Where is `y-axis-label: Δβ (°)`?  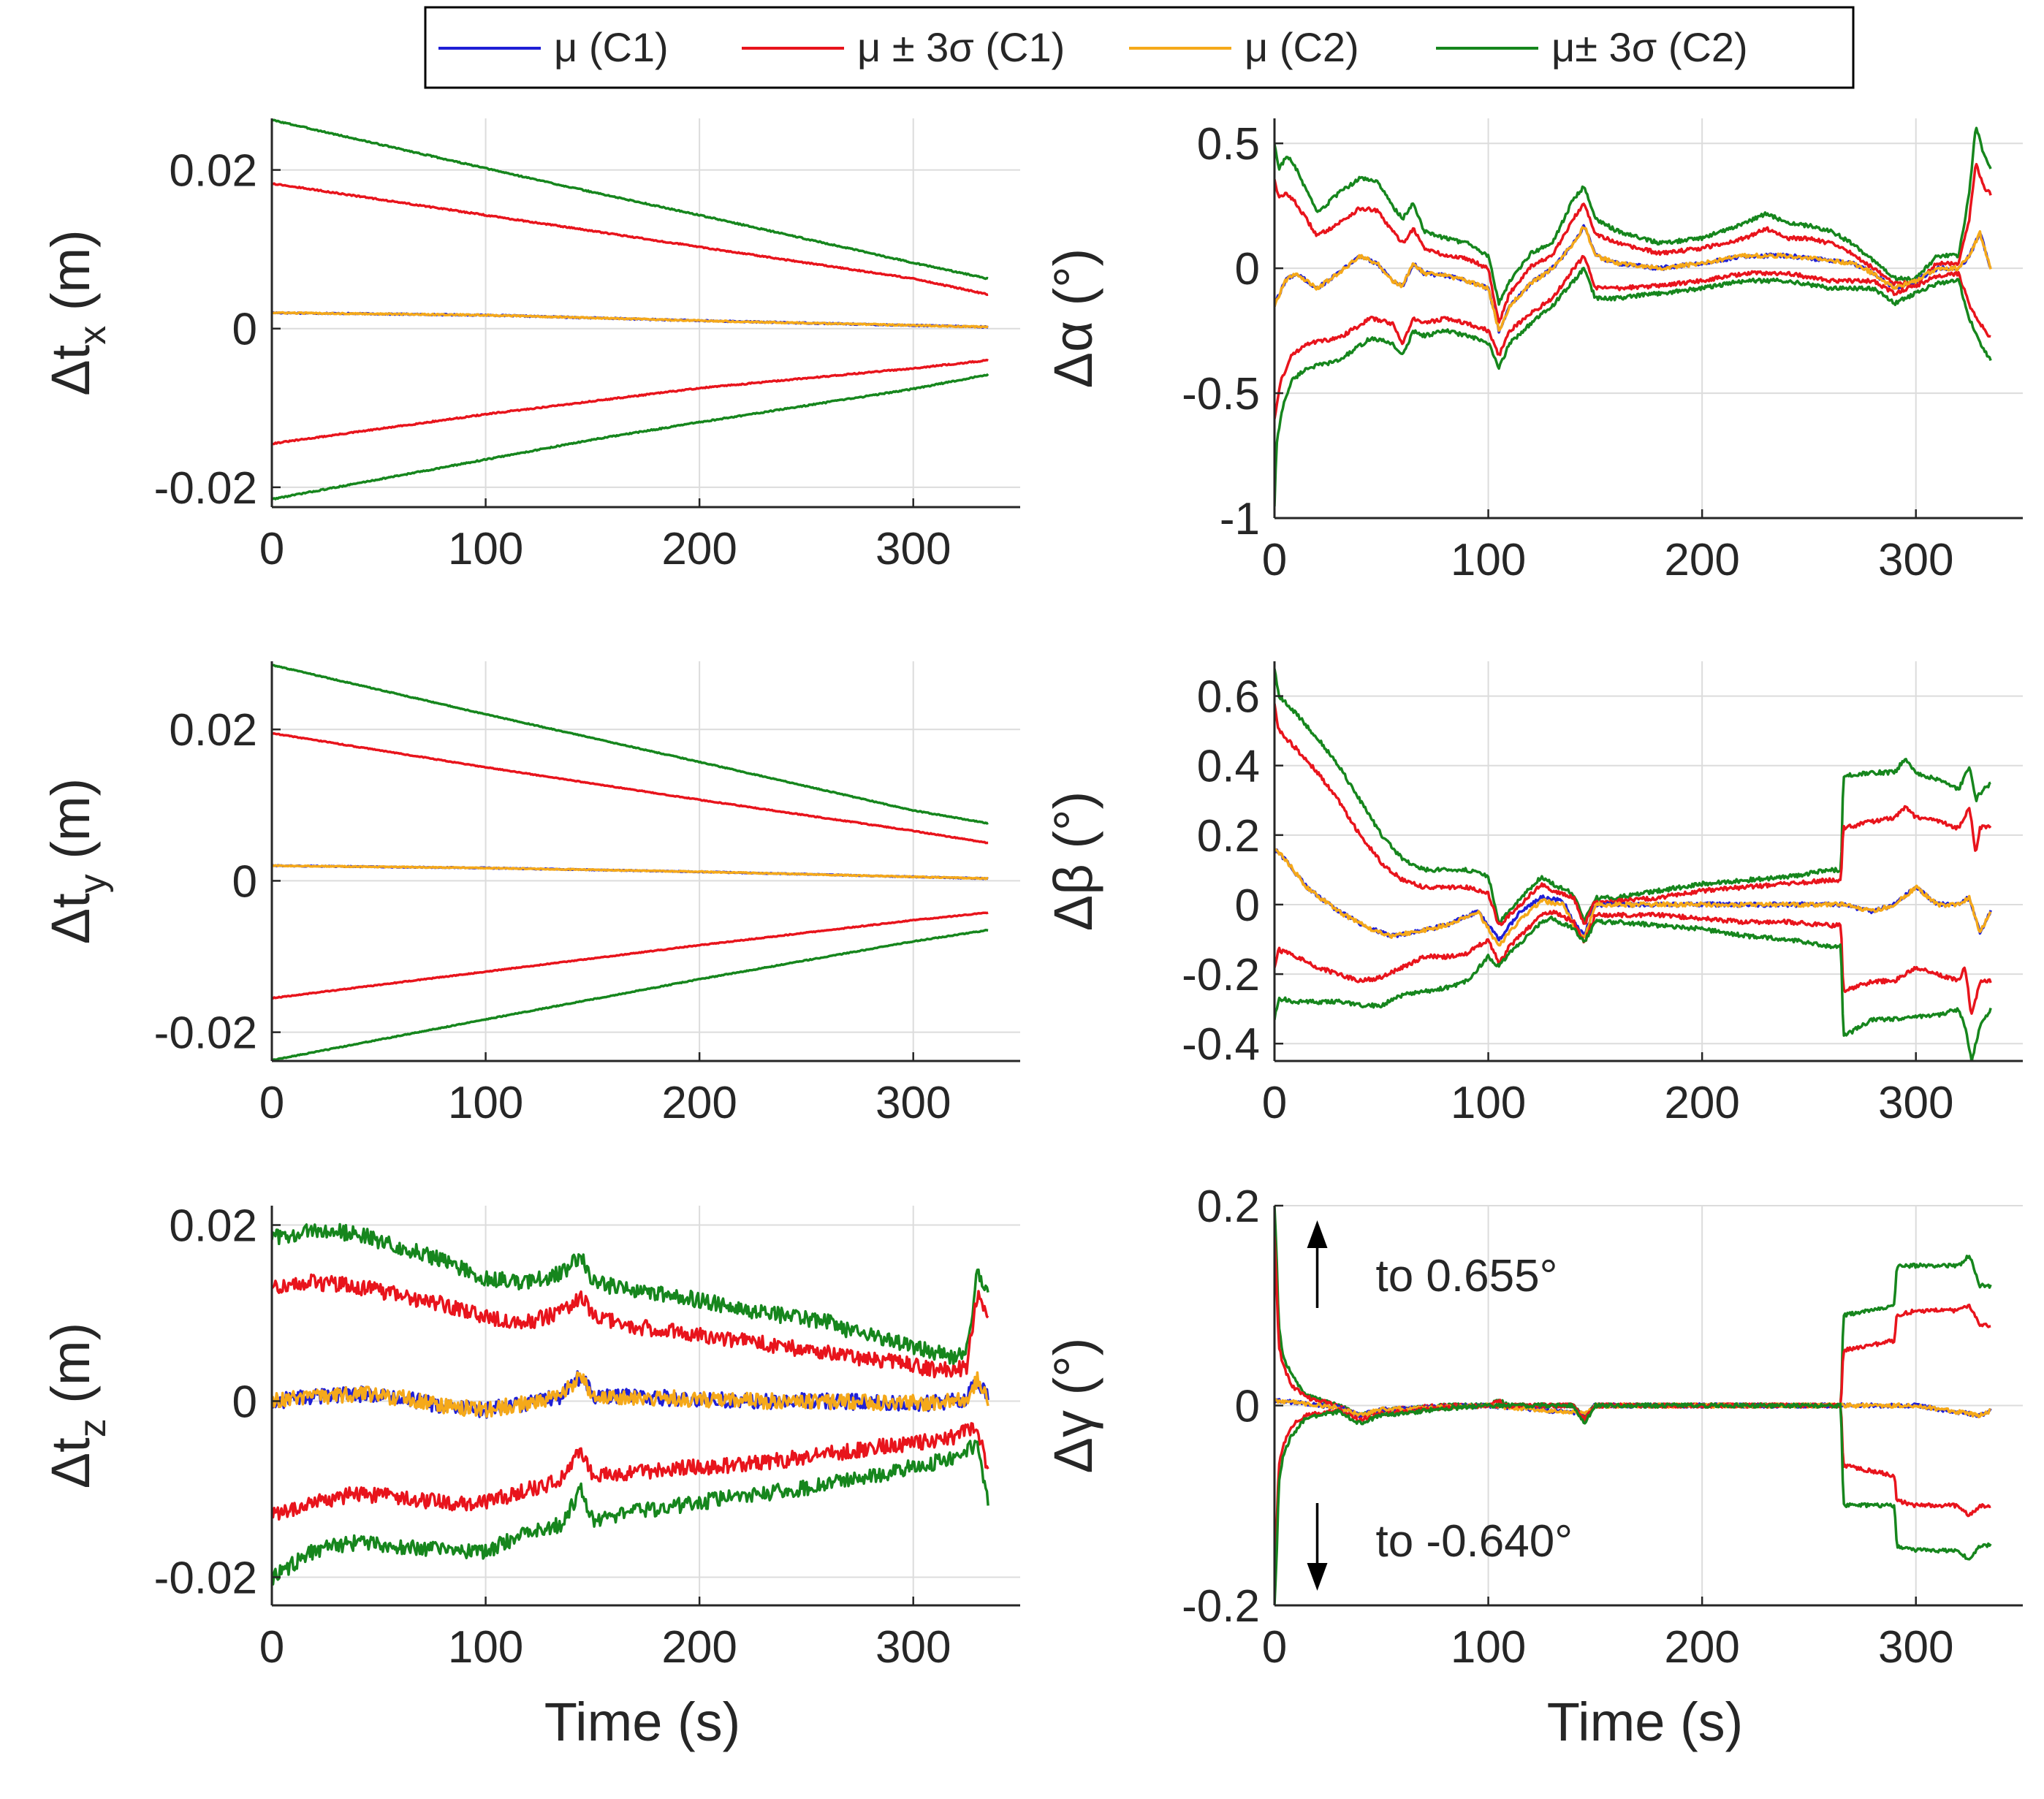
y-axis-label: Δβ (°) is located at coordinates (1073, 861).